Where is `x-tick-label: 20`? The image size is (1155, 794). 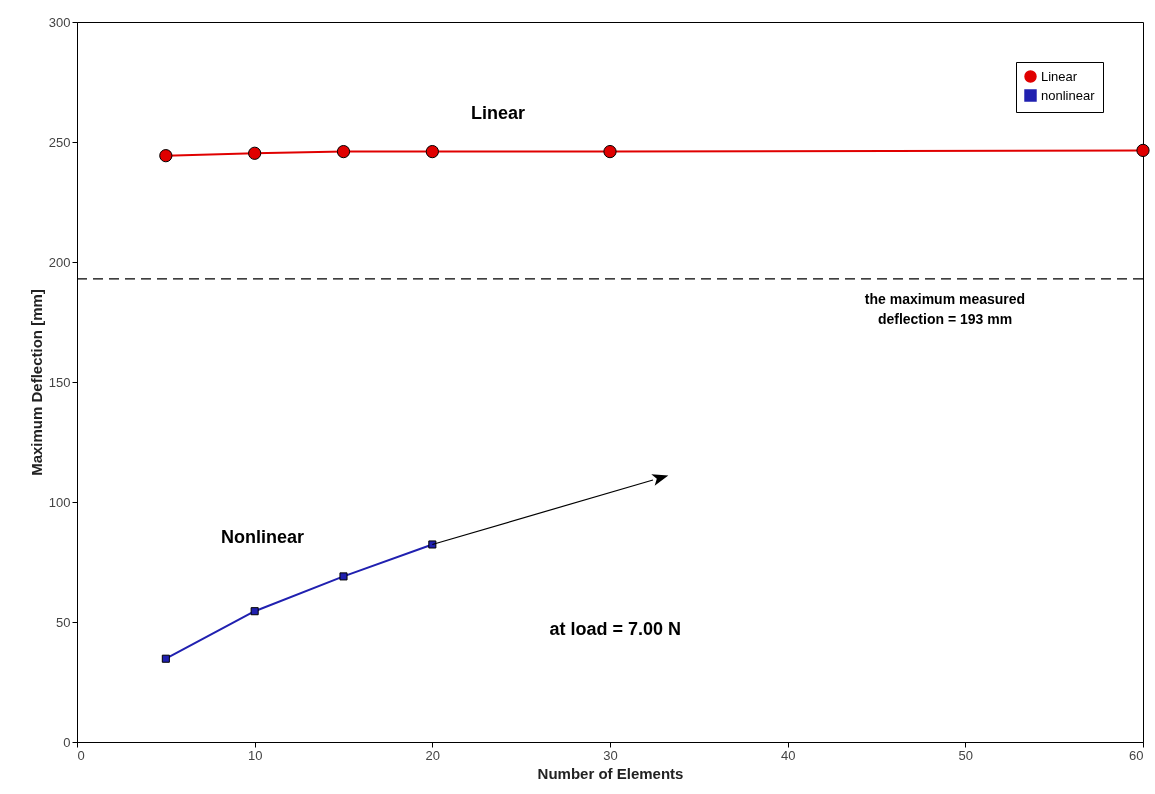
x-tick-label: 20 is located at coordinates (433, 755).